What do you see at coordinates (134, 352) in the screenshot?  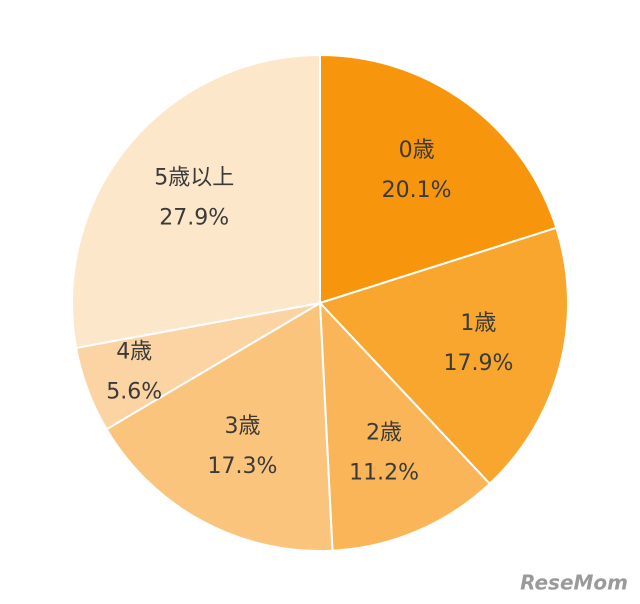 I see `slice-category-label: 4歳` at bounding box center [134, 352].